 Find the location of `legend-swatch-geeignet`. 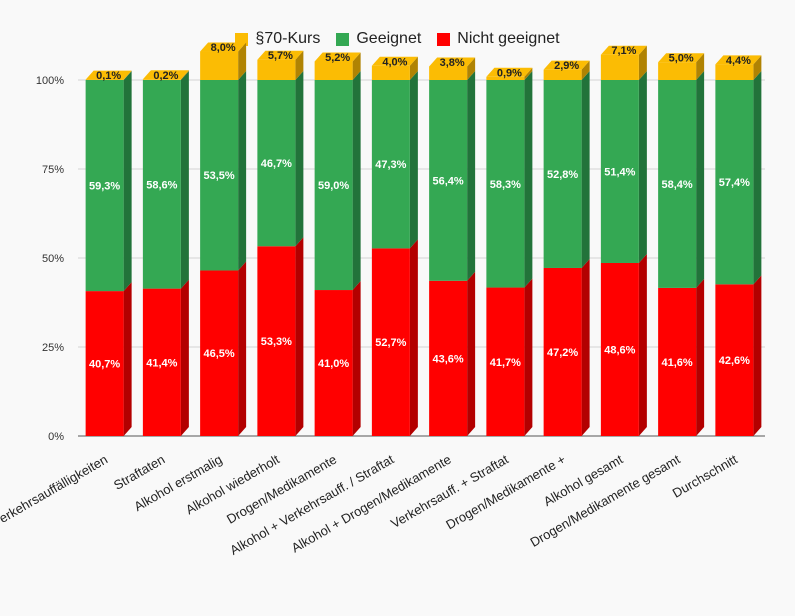

legend-swatch-geeignet is located at coordinates (343, 39).